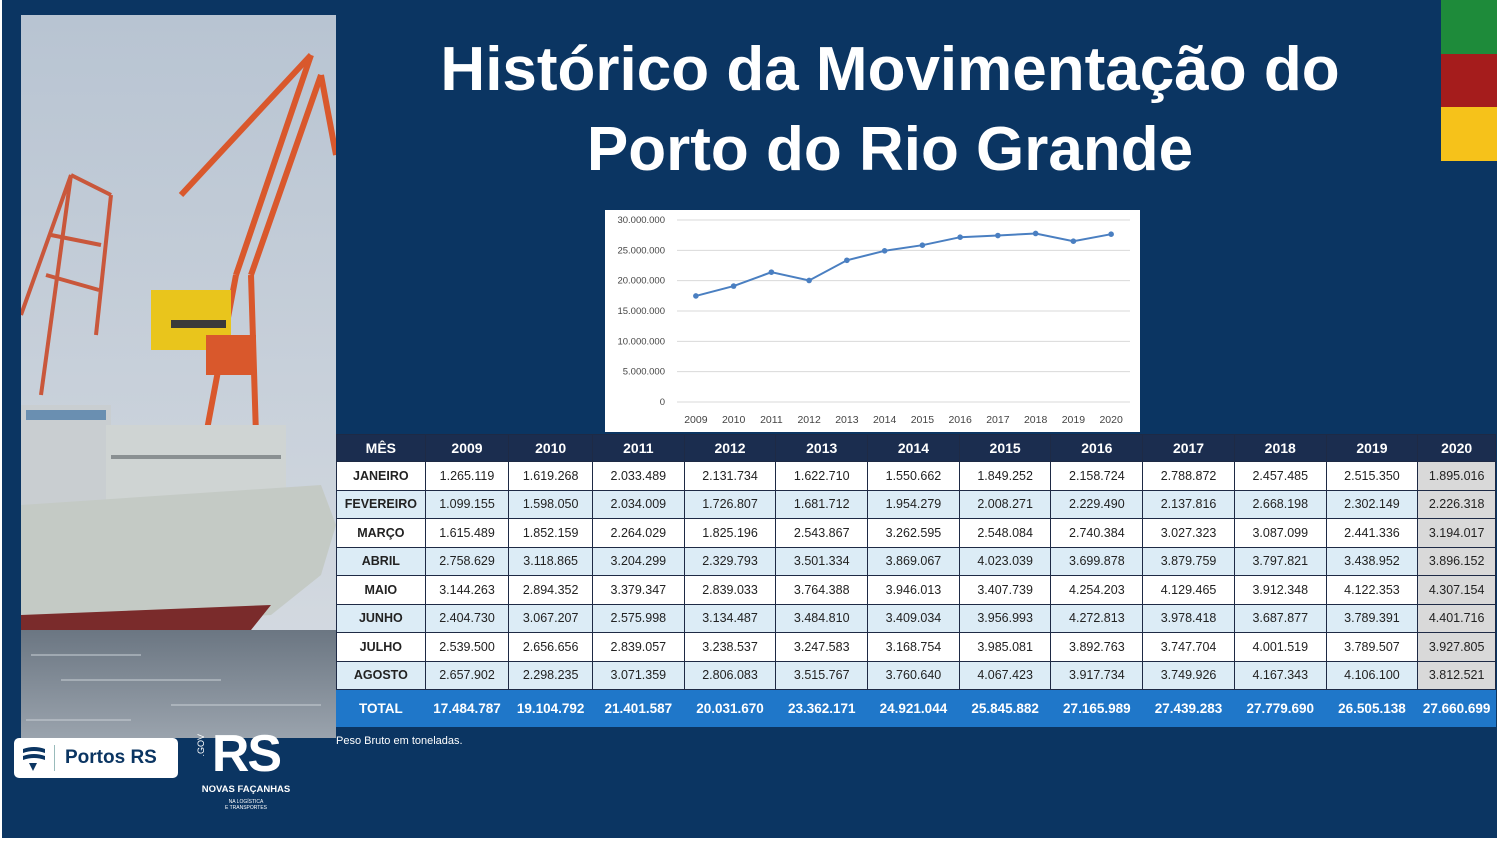 This screenshot has width=1497, height=841. What do you see at coordinates (381, 590) in the screenshot?
I see `month-cell: MAIO` at bounding box center [381, 590].